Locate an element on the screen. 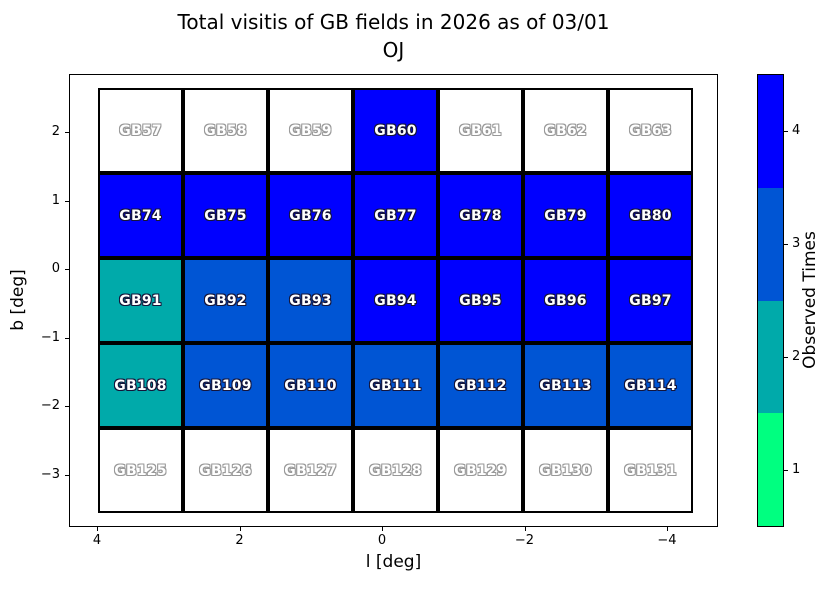 The height and width of the screenshot is (590, 835). field-cell-label: GB77 is located at coordinates (395, 215).